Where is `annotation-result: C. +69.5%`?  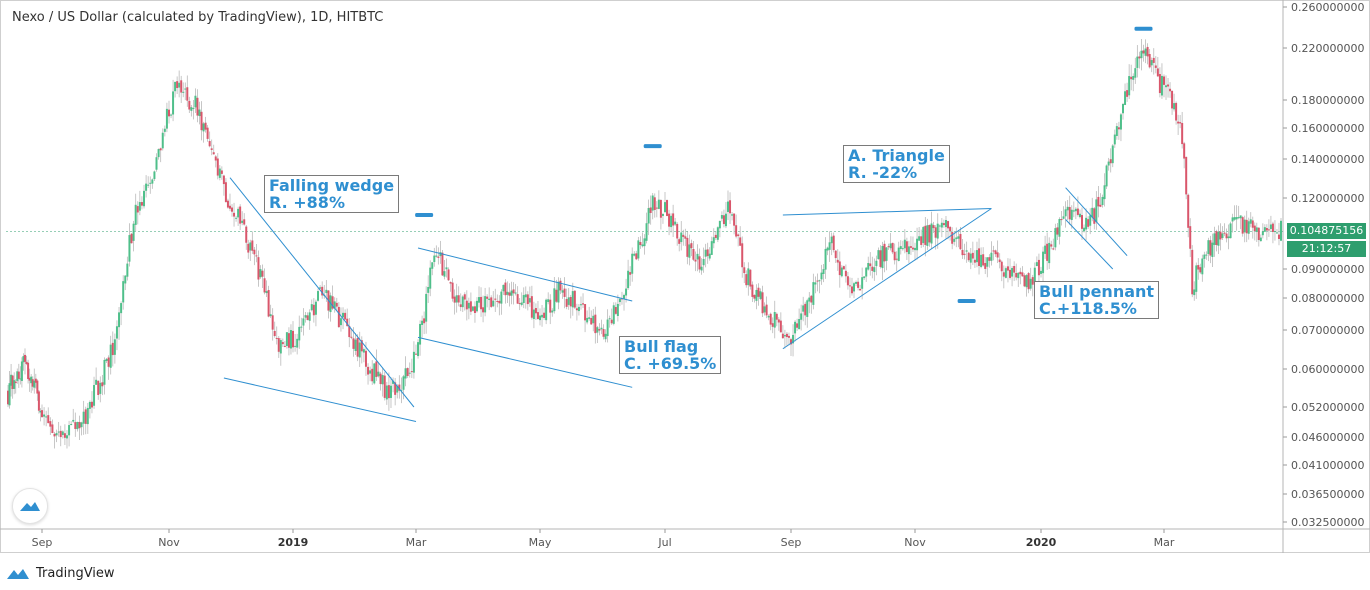
annotation-result: C. +69.5% is located at coordinates (670, 363).